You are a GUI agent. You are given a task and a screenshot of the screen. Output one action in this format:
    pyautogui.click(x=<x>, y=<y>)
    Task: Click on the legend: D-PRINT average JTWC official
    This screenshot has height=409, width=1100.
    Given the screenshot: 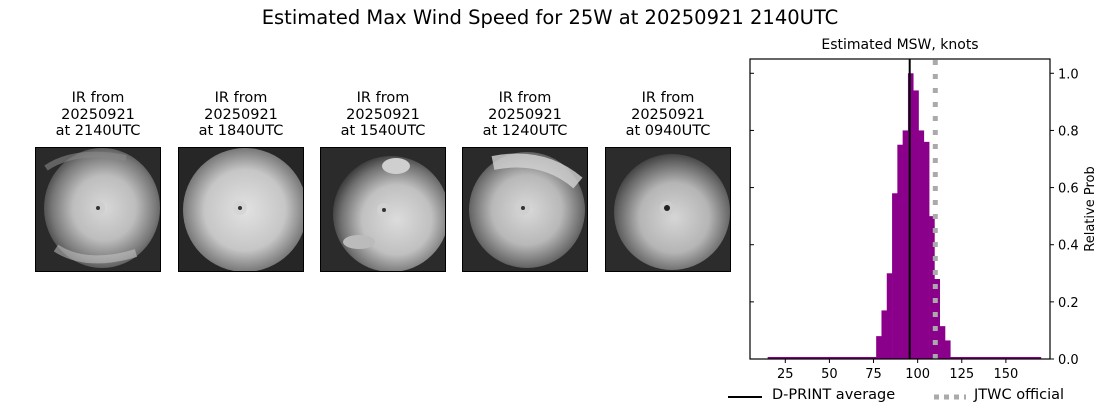 What is the action you would take?
    pyautogui.click(x=913, y=397)
    